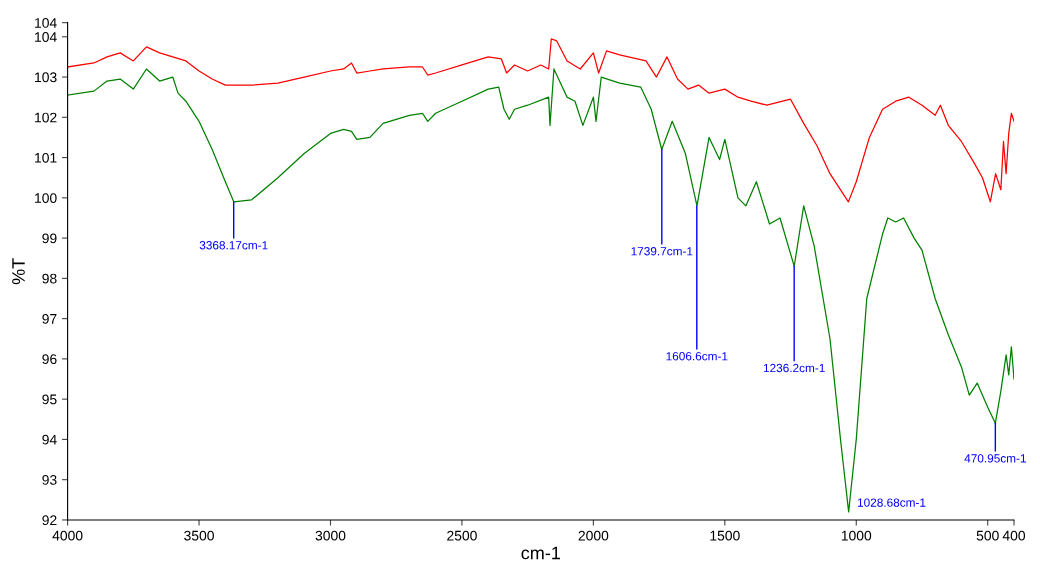  I want to click on x-axis-title: cm-1, so click(540, 553).